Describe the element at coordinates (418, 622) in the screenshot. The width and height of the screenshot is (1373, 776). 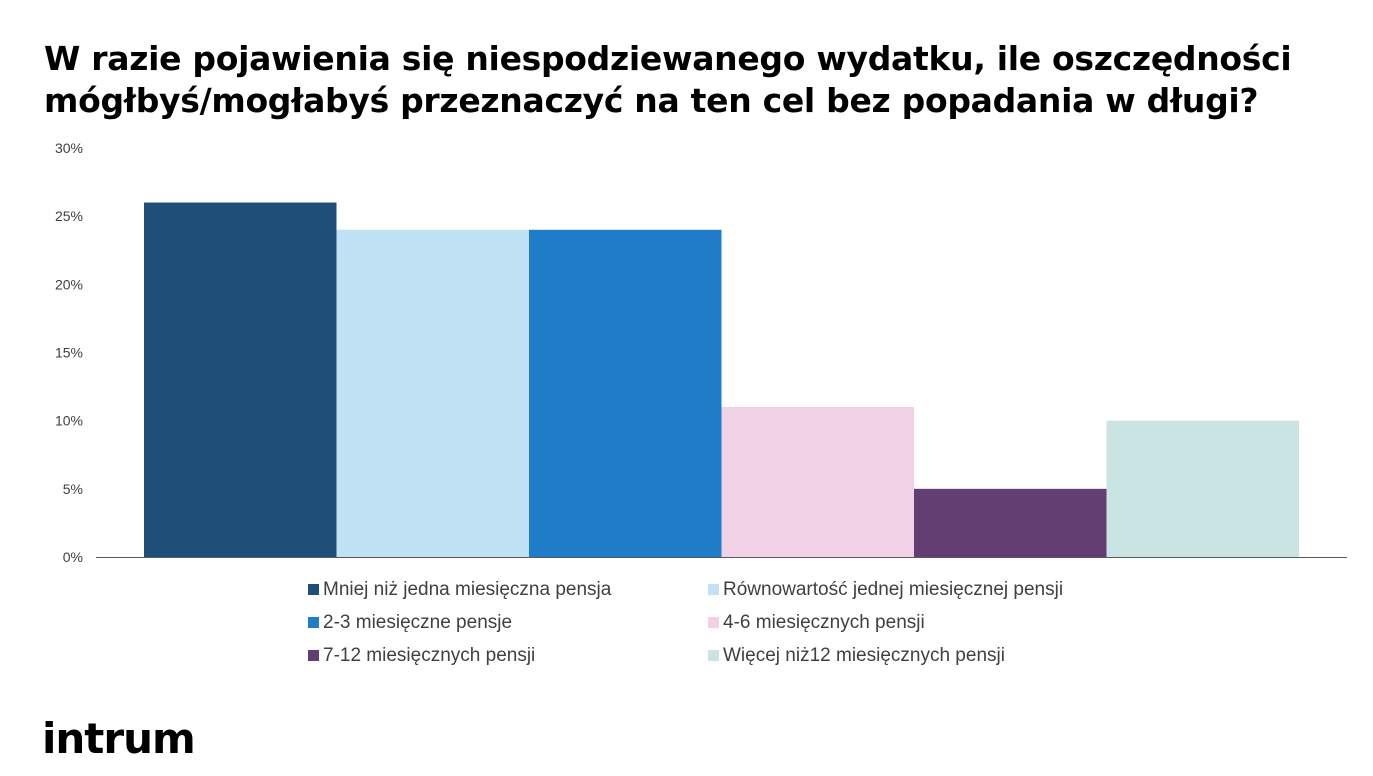
I see `legend-label: 2-3 miesięczne pensje` at that location.